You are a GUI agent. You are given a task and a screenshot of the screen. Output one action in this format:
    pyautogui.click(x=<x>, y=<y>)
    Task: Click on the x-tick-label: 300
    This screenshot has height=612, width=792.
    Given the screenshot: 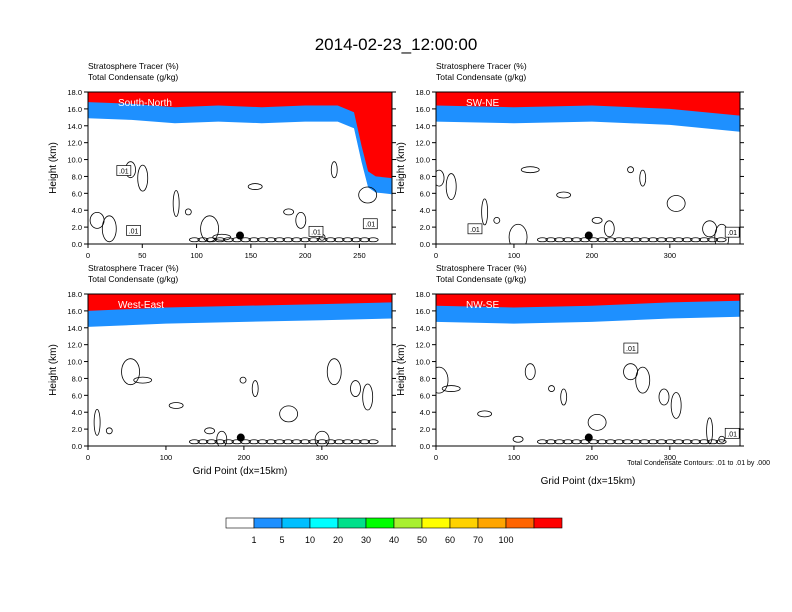 What is the action you would take?
    pyautogui.click(x=670, y=255)
    